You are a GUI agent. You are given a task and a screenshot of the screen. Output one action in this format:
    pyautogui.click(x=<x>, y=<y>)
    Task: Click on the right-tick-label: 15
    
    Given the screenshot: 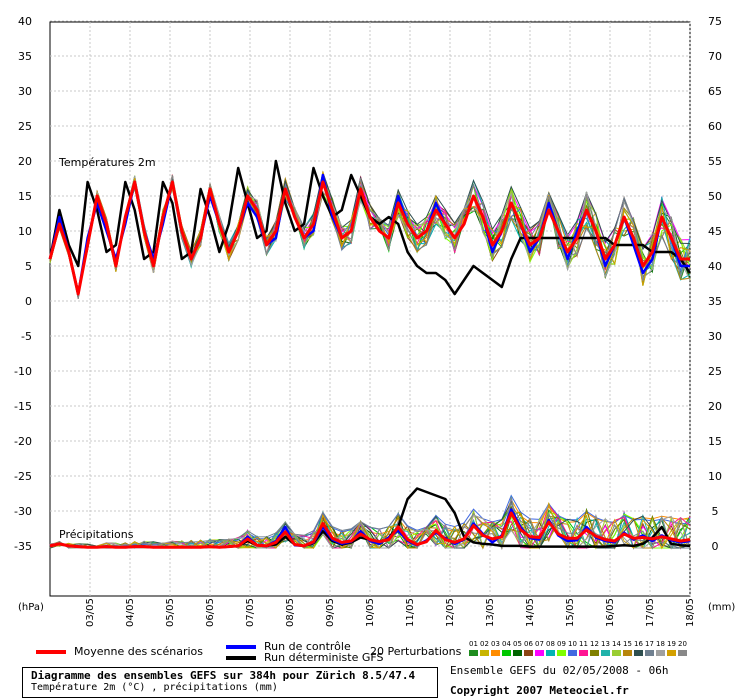 What is the action you would take?
    pyautogui.click(x=715, y=441)
    